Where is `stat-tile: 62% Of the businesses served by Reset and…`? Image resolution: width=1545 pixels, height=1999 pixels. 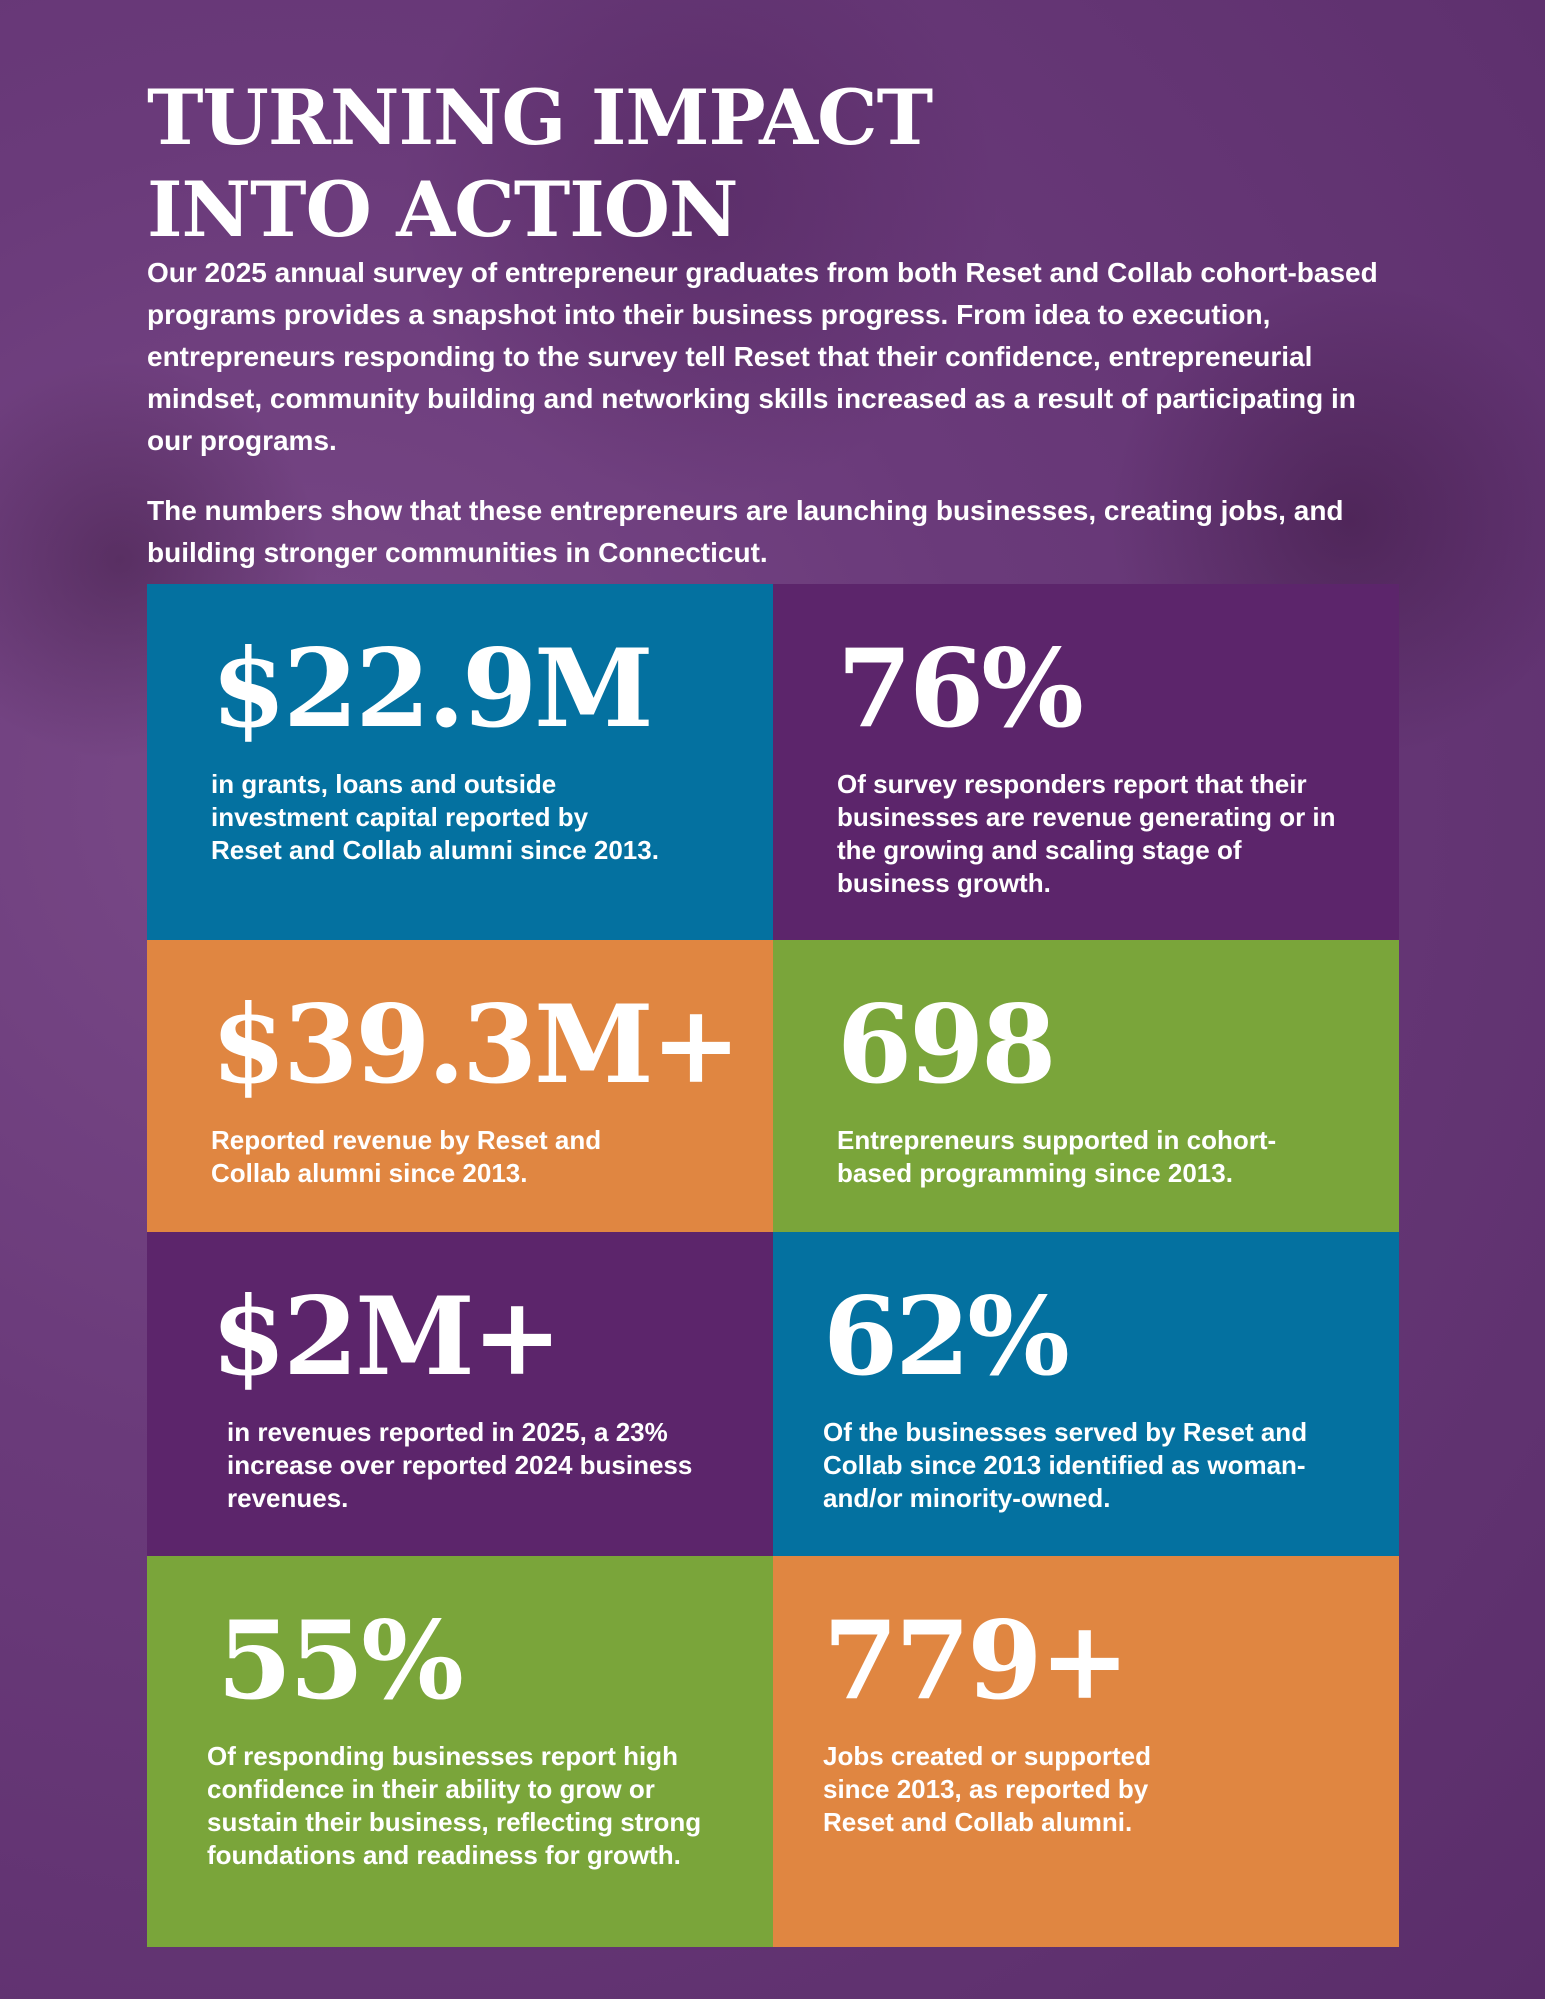 stat-tile: 62% Of the businesses served by Reset and… is located at coordinates (1086, 1394).